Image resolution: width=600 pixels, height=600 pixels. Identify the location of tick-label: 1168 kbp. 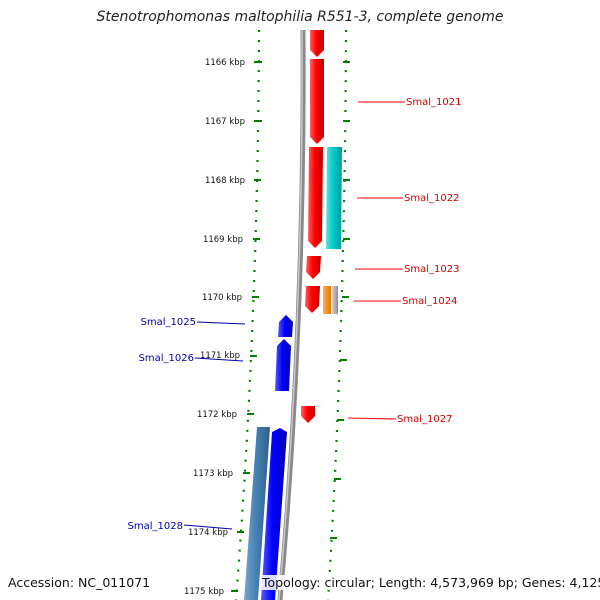
(225, 181).